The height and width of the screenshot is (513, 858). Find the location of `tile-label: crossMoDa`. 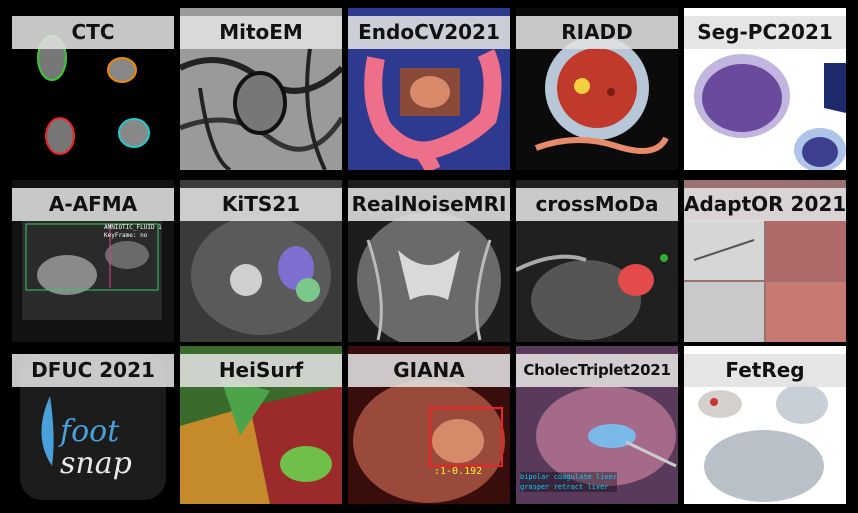

tile-label: crossMoDa is located at coordinates (597, 204).